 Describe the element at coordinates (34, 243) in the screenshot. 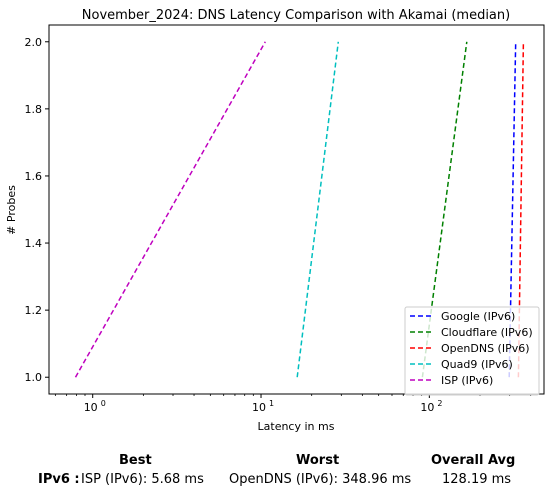

I see `y-tick-label-2: 1.4` at that location.